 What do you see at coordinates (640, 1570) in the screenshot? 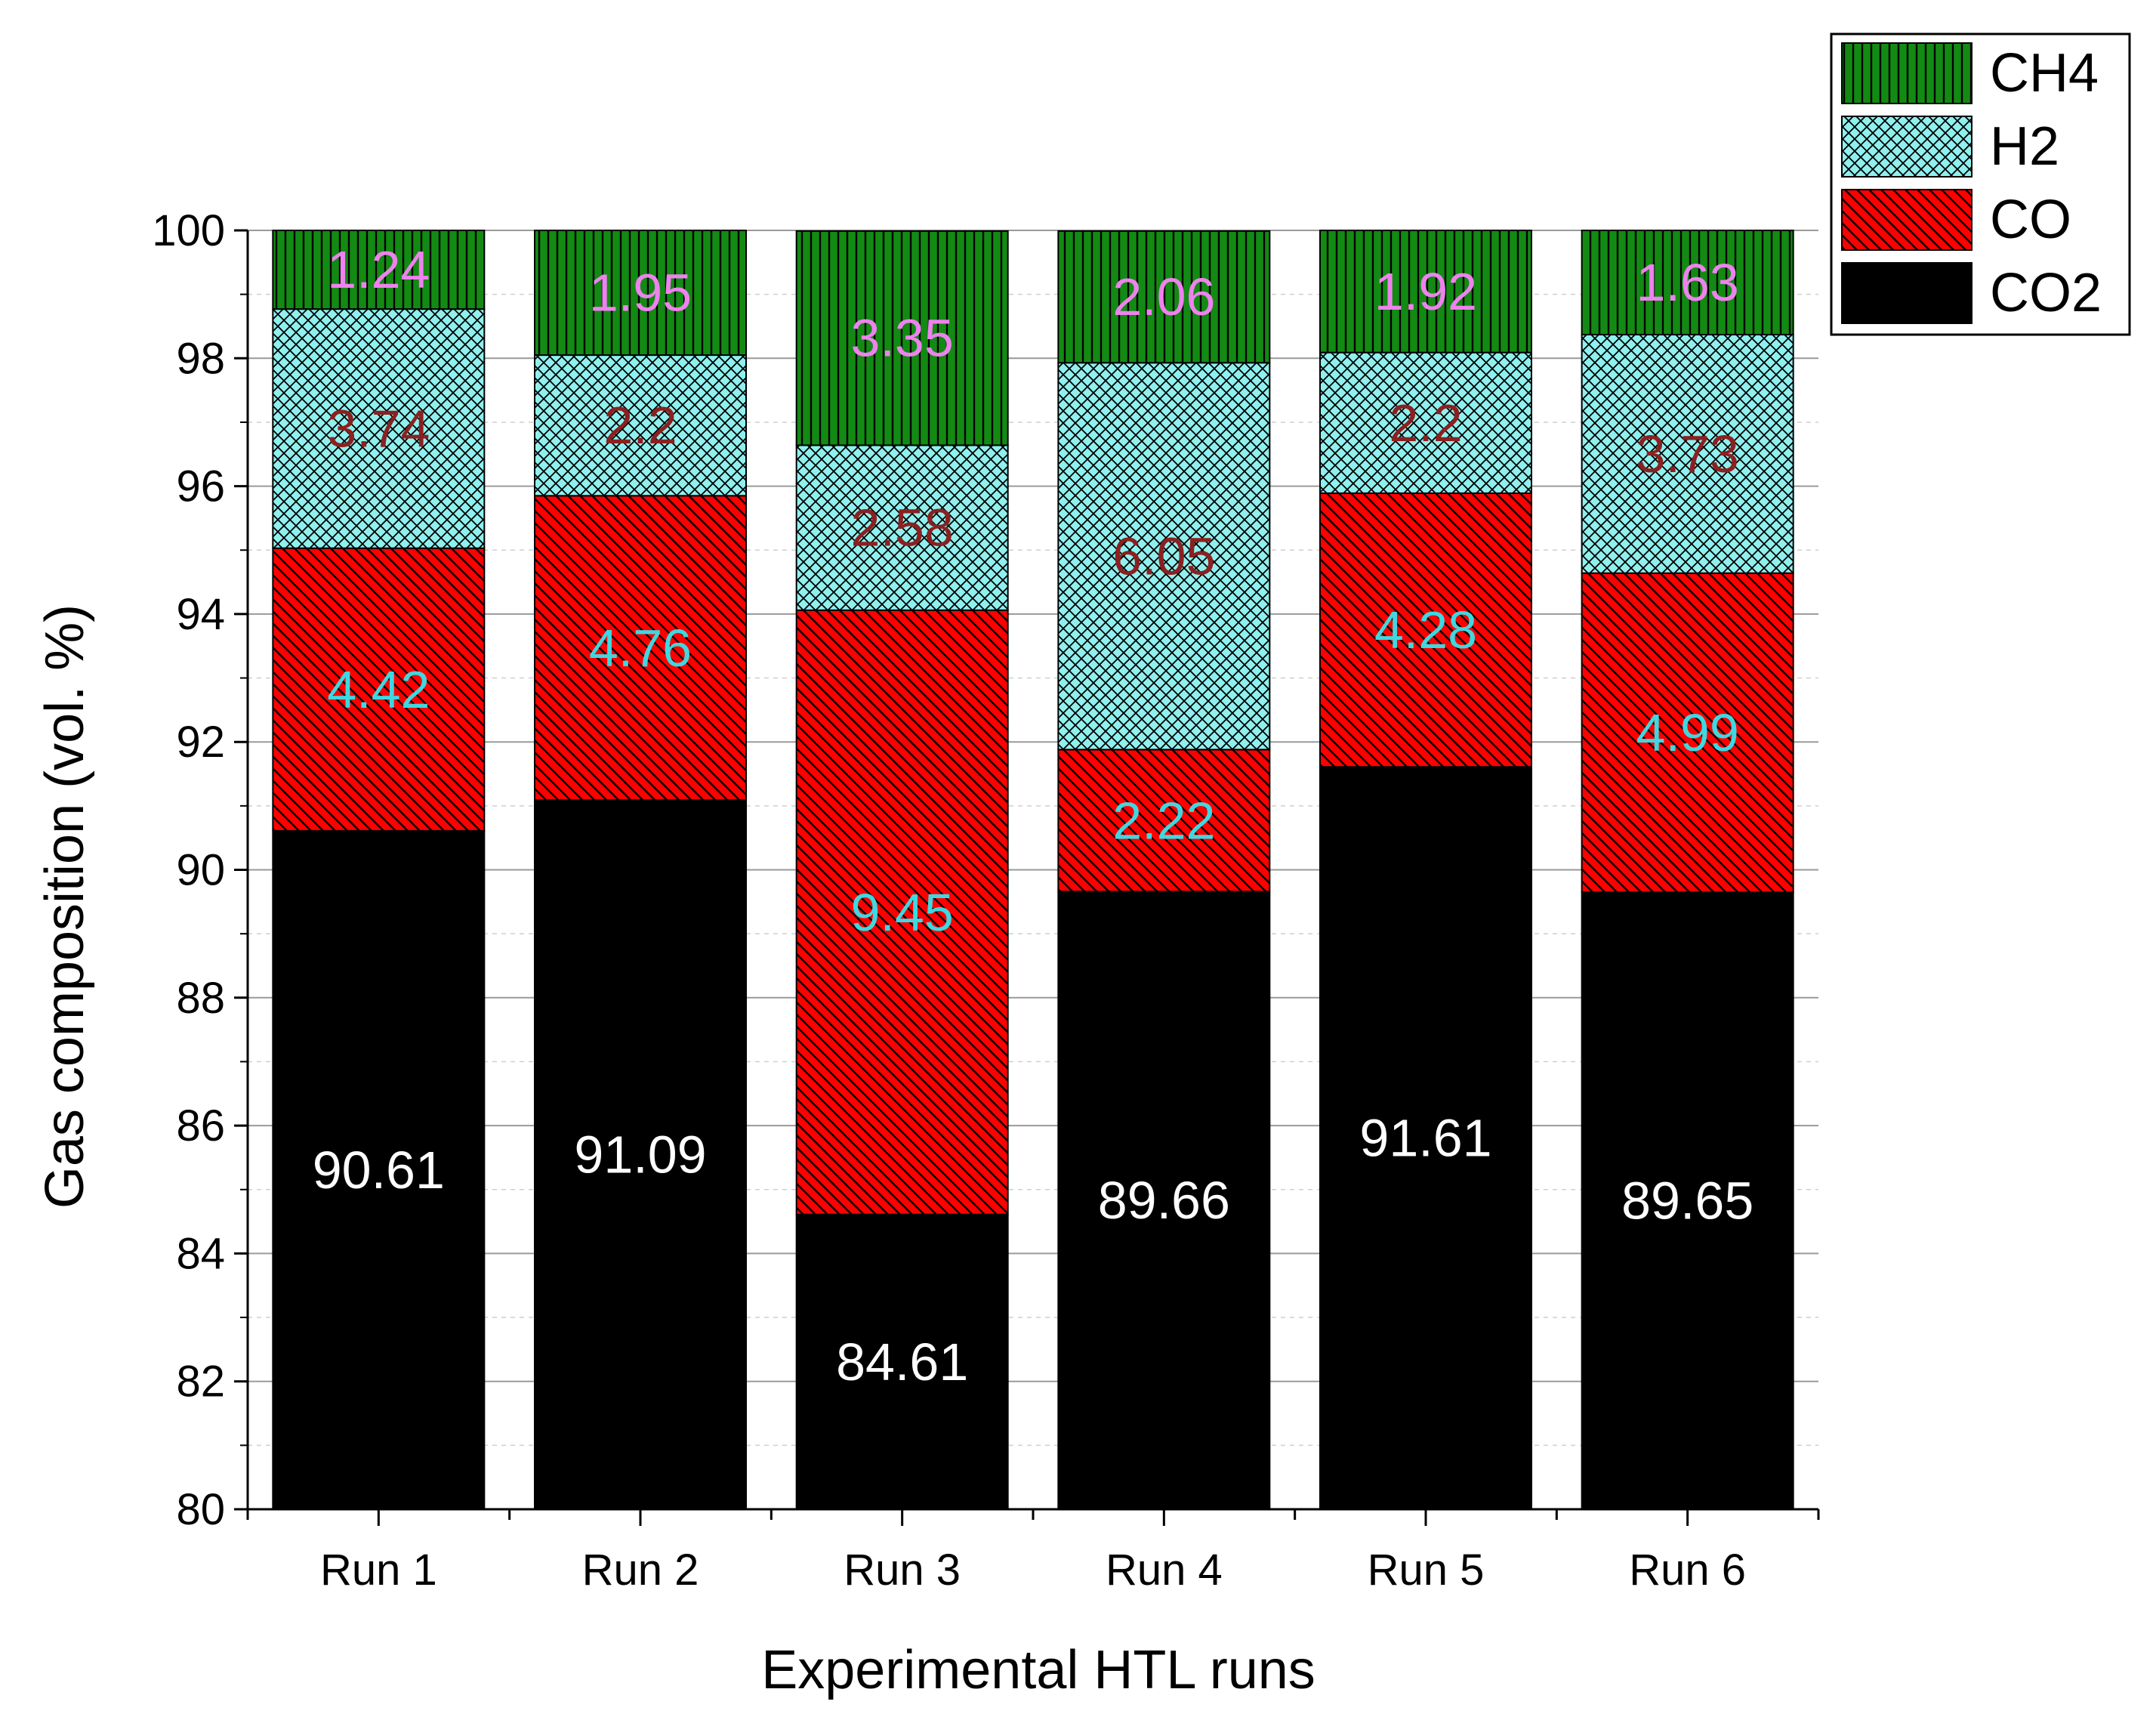
I see `x-tick-label: Run 2` at bounding box center [640, 1570].